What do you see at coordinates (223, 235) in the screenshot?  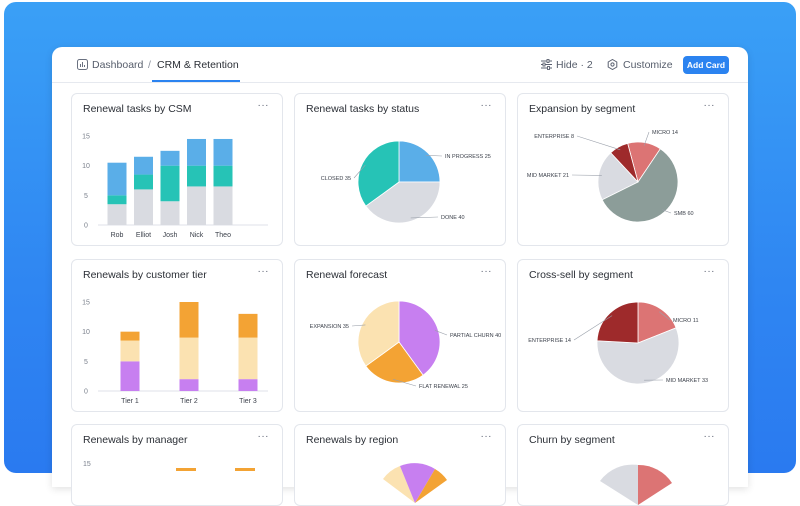 I see `x-tick-label: Theo` at bounding box center [223, 235].